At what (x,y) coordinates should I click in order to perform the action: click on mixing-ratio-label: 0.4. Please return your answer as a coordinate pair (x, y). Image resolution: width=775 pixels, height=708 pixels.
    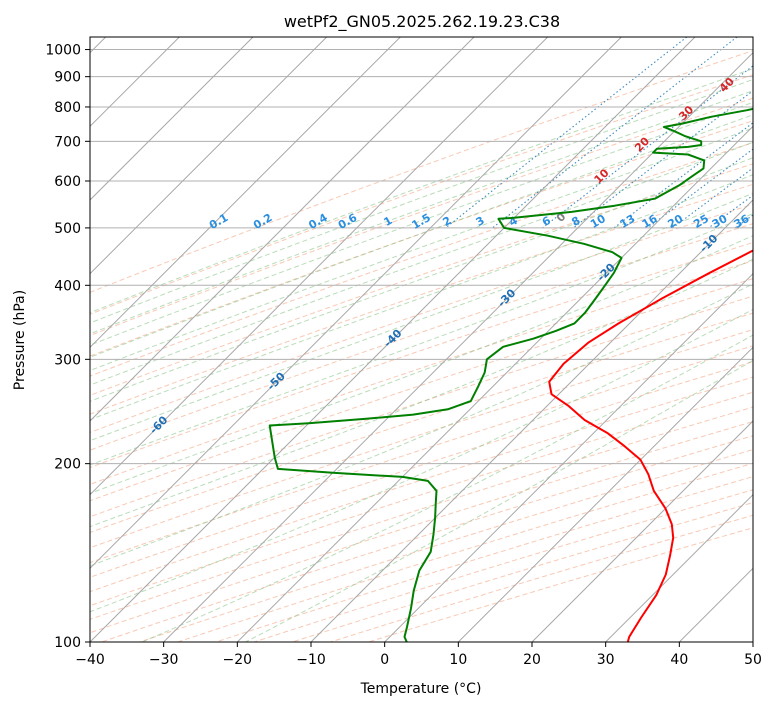
    Looking at the image, I should click on (318, 221).